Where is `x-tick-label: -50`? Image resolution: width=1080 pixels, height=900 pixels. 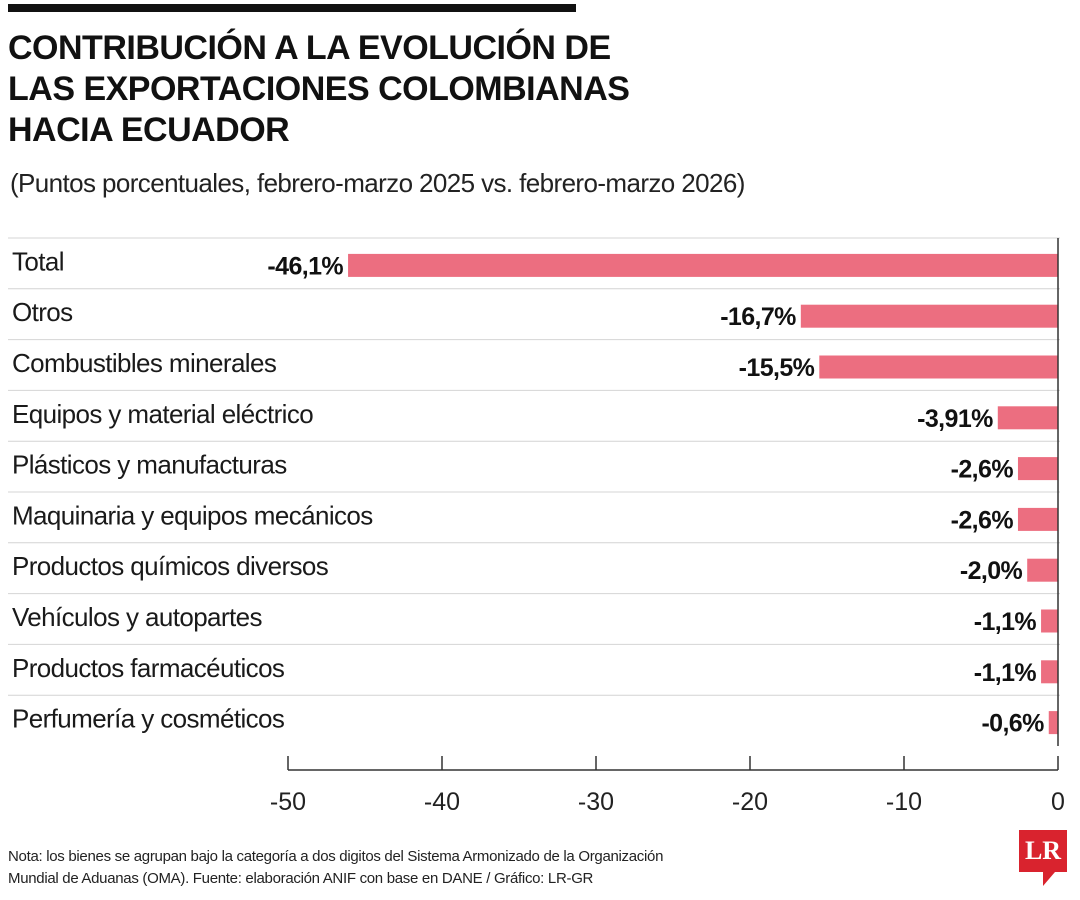
x-tick-label: -50 is located at coordinates (288, 802).